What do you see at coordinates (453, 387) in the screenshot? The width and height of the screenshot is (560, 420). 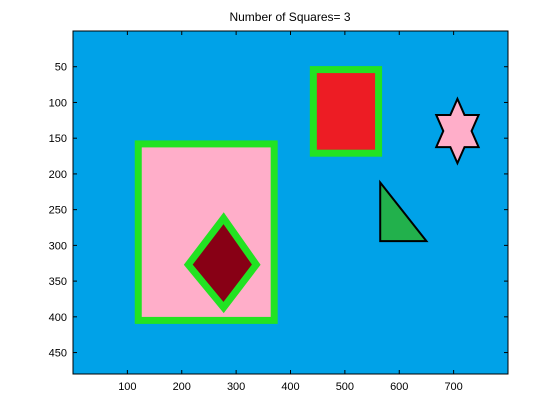 I see `x-tick-label: 700` at bounding box center [453, 387].